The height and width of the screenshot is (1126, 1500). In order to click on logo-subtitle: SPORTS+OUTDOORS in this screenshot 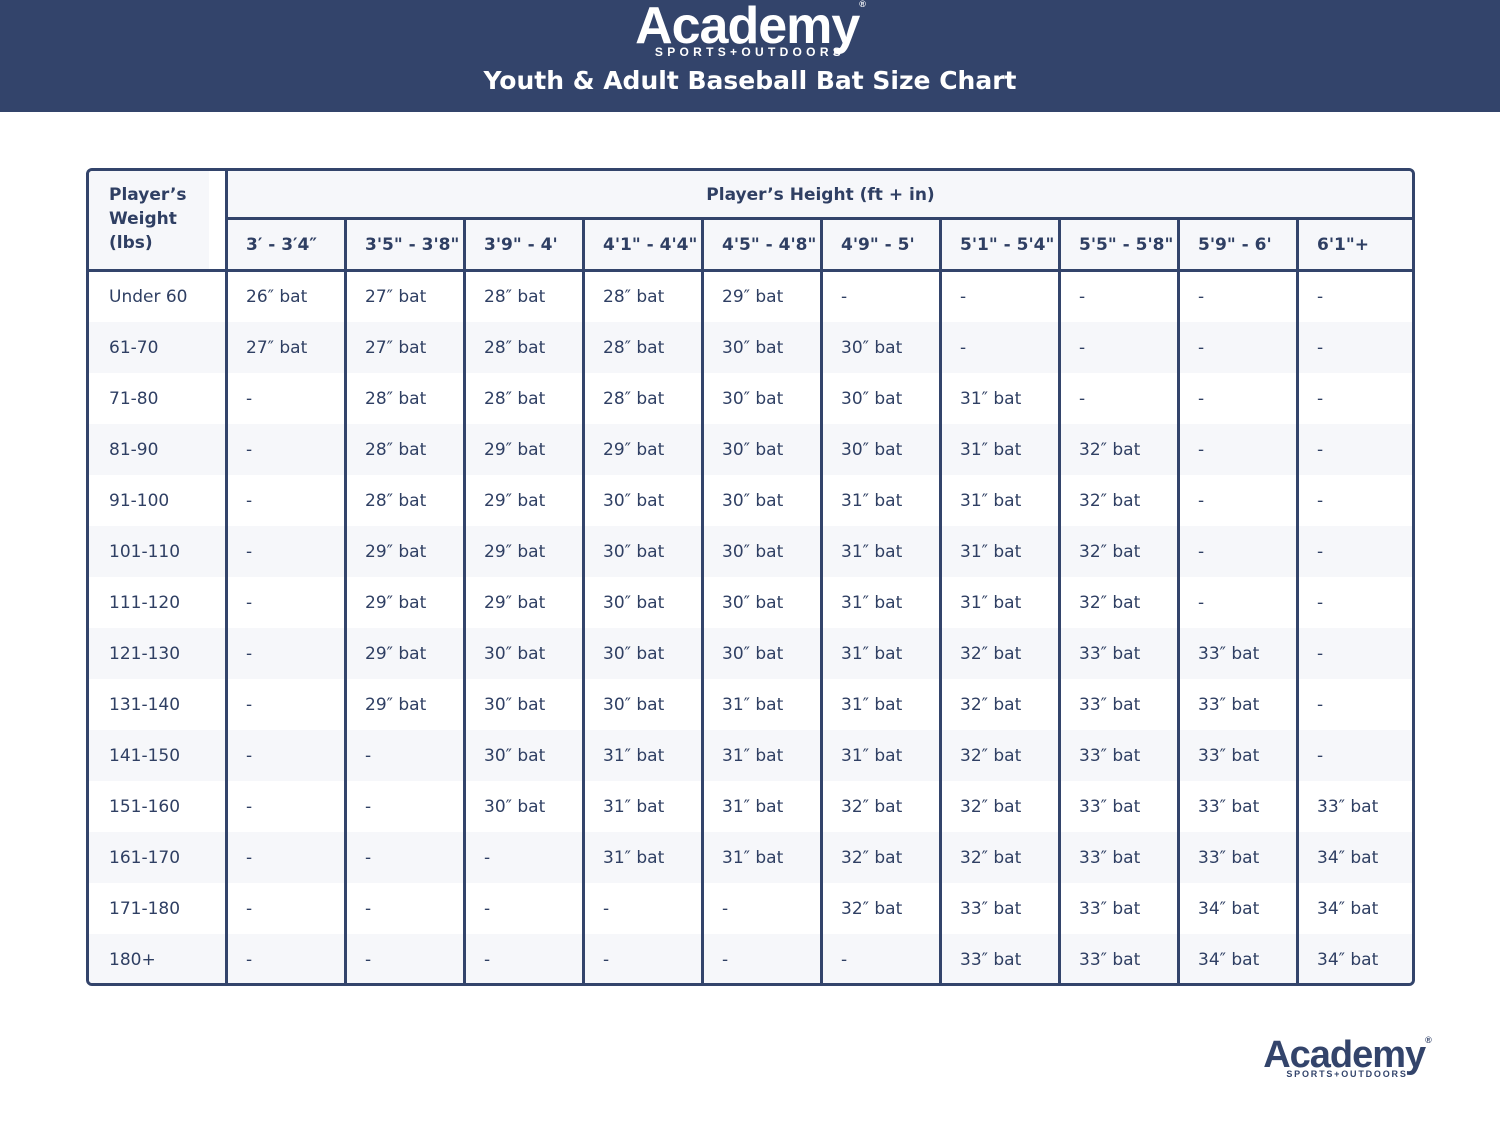, I will do `click(750, 52)`.